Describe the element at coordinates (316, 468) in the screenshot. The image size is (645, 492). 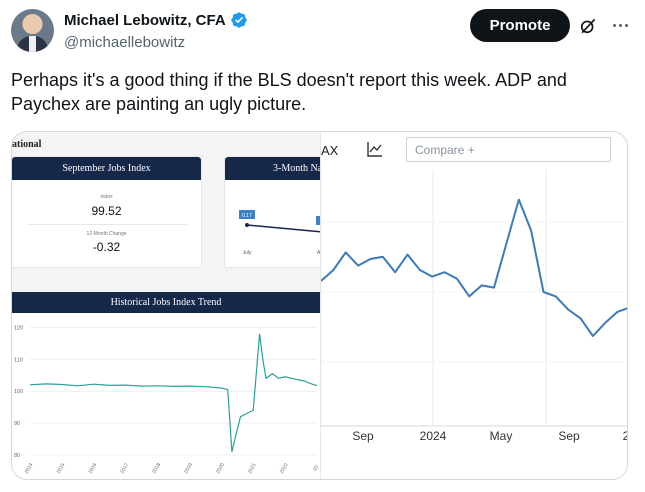
I see `x-tick-label: 20` at that location.